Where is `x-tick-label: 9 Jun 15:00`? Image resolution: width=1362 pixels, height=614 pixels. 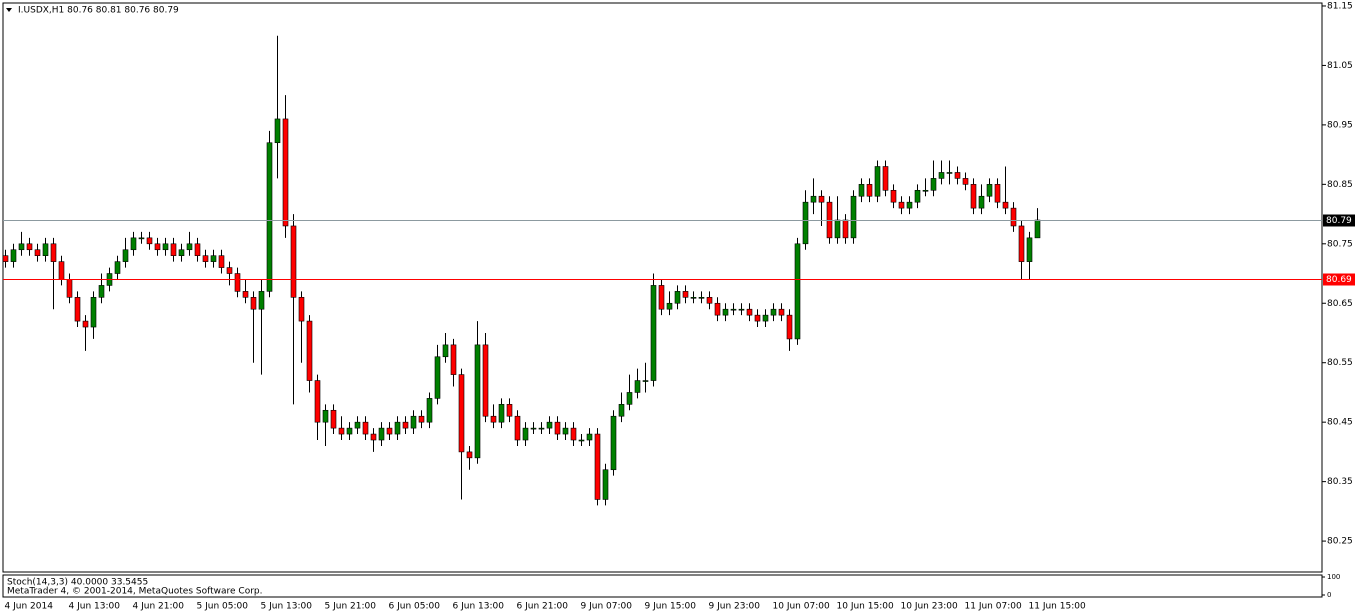 x-tick-label: 9 Jun 15:00 is located at coordinates (671, 607).